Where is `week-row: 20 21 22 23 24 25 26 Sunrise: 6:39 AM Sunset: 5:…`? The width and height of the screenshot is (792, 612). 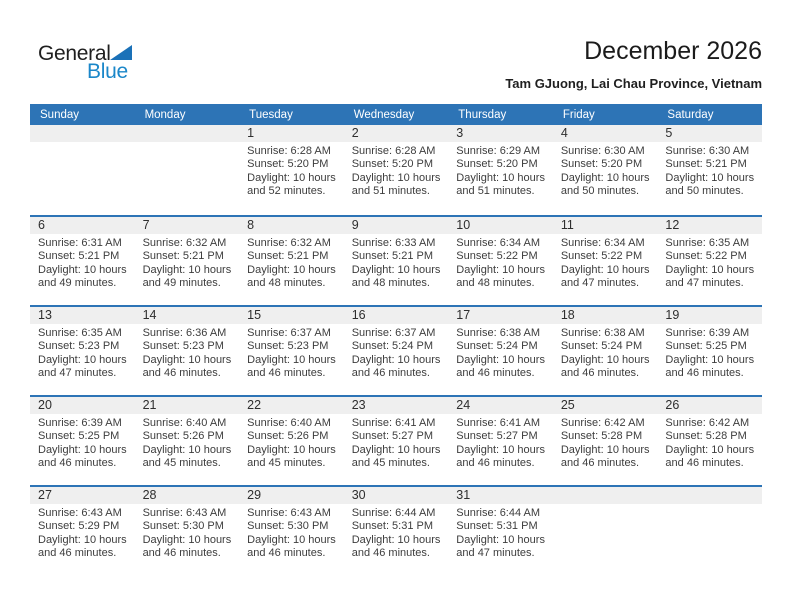 week-row: 20 21 22 23 24 25 26 Sunrise: 6:39 AM Sunset: 5:… is located at coordinates (396, 440).